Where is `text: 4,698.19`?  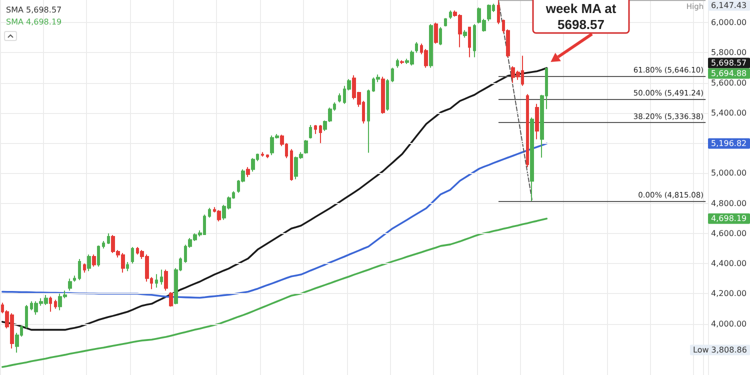
text: 4,698.19 is located at coordinates (729, 219).